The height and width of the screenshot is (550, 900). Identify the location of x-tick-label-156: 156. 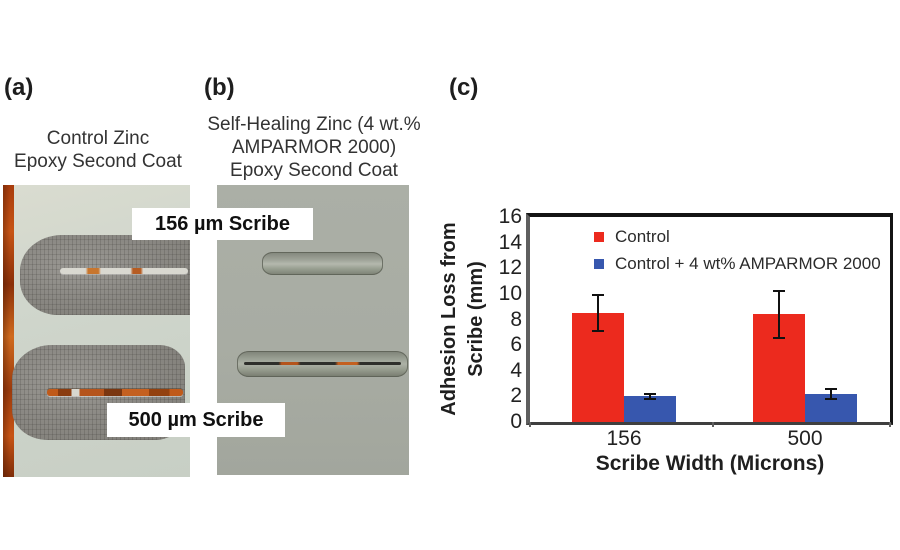
(624, 438).